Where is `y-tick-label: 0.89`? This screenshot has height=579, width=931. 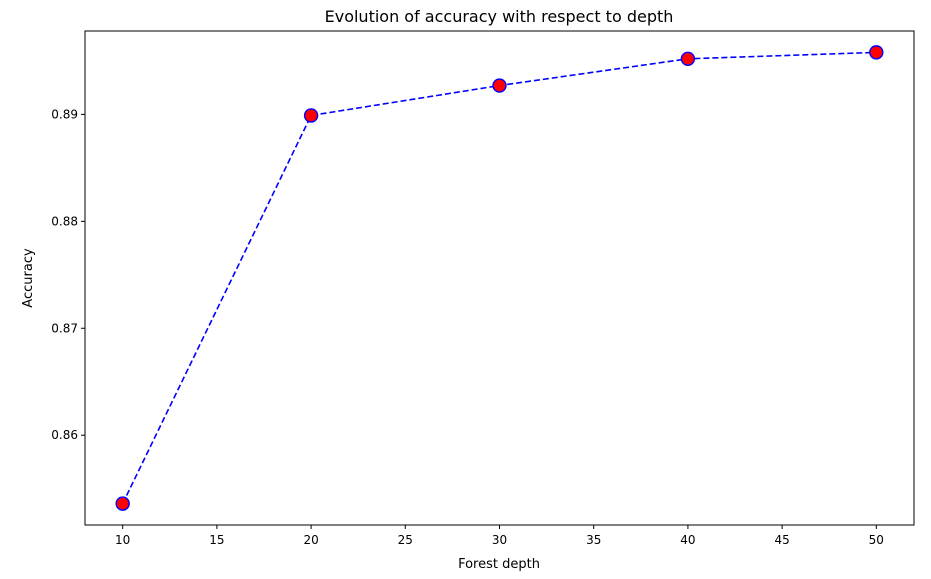 y-tick-label: 0.89 is located at coordinates (64, 114).